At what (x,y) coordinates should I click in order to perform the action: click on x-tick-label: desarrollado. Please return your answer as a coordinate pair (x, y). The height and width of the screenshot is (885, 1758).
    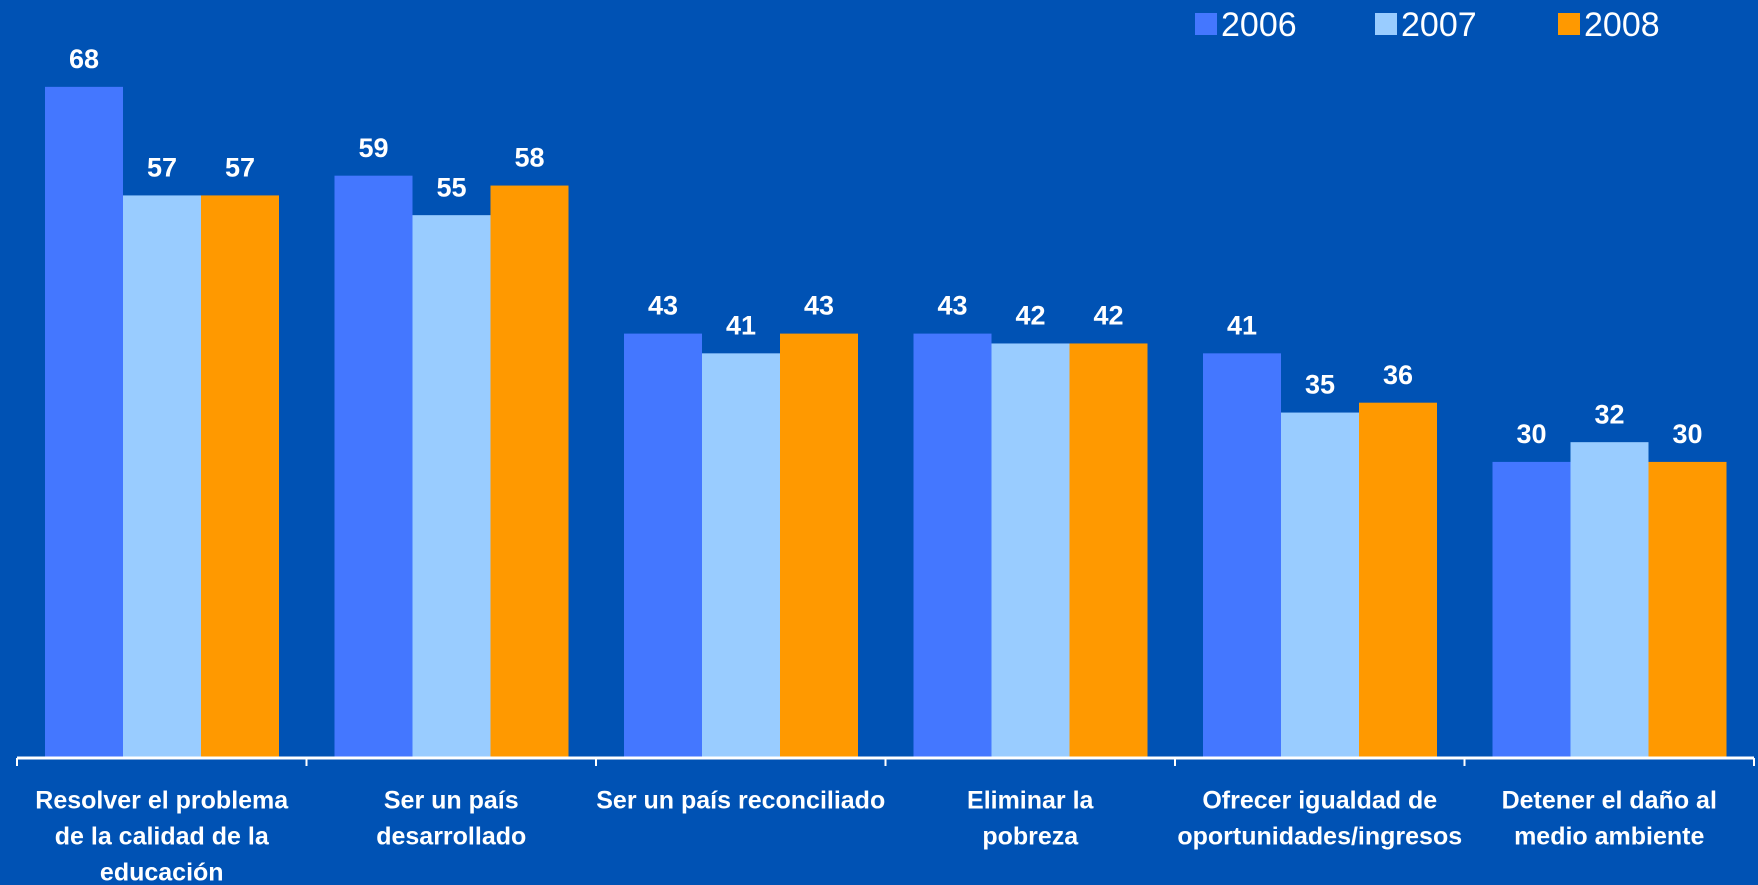
    Looking at the image, I should click on (451, 837).